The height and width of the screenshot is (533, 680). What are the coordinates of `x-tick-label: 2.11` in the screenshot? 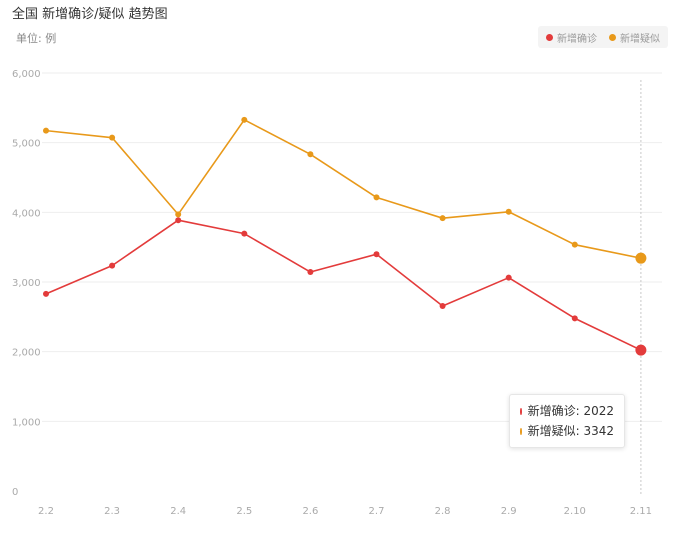 It's located at (641, 511).